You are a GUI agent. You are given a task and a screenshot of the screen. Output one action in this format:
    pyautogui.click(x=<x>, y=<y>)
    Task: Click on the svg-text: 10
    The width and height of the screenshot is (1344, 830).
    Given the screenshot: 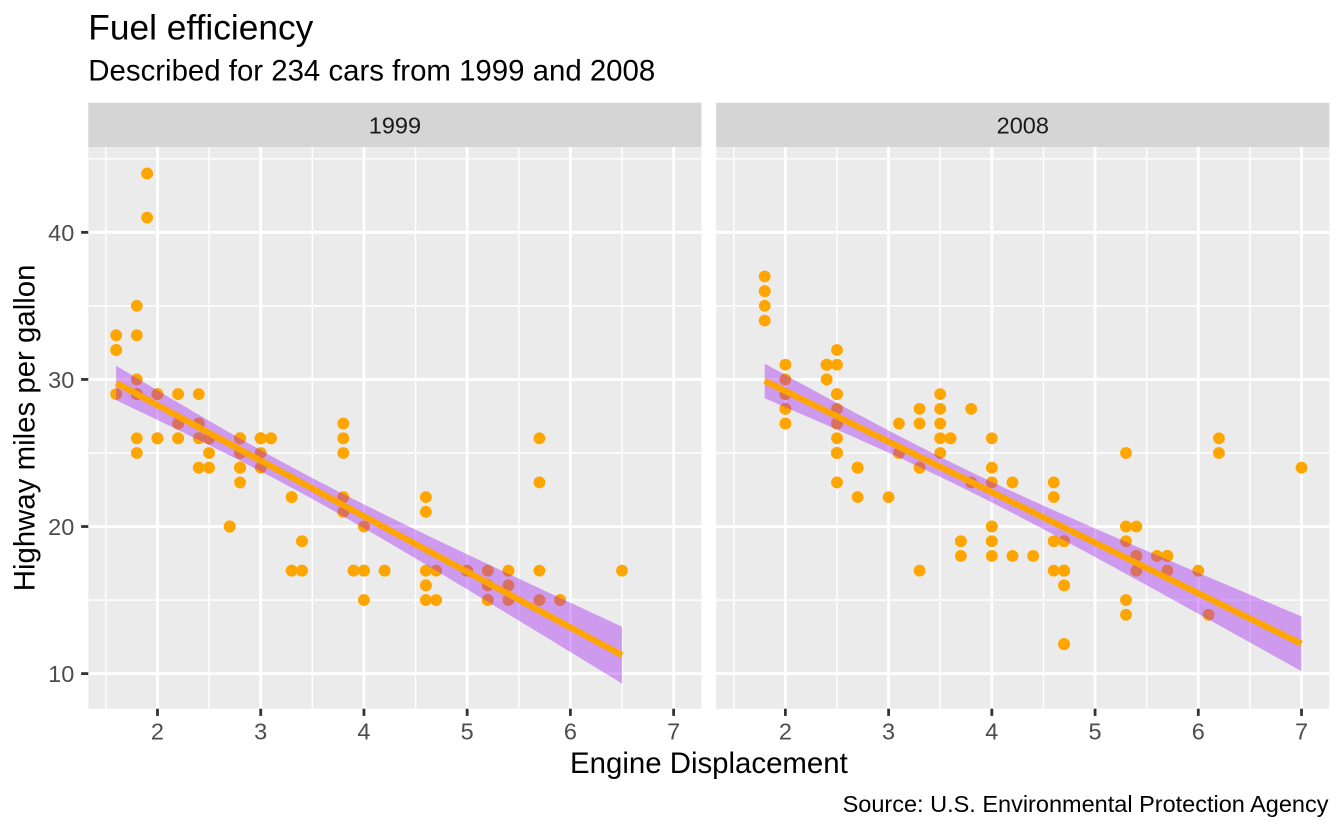 What is the action you would take?
    pyautogui.click(x=61, y=674)
    